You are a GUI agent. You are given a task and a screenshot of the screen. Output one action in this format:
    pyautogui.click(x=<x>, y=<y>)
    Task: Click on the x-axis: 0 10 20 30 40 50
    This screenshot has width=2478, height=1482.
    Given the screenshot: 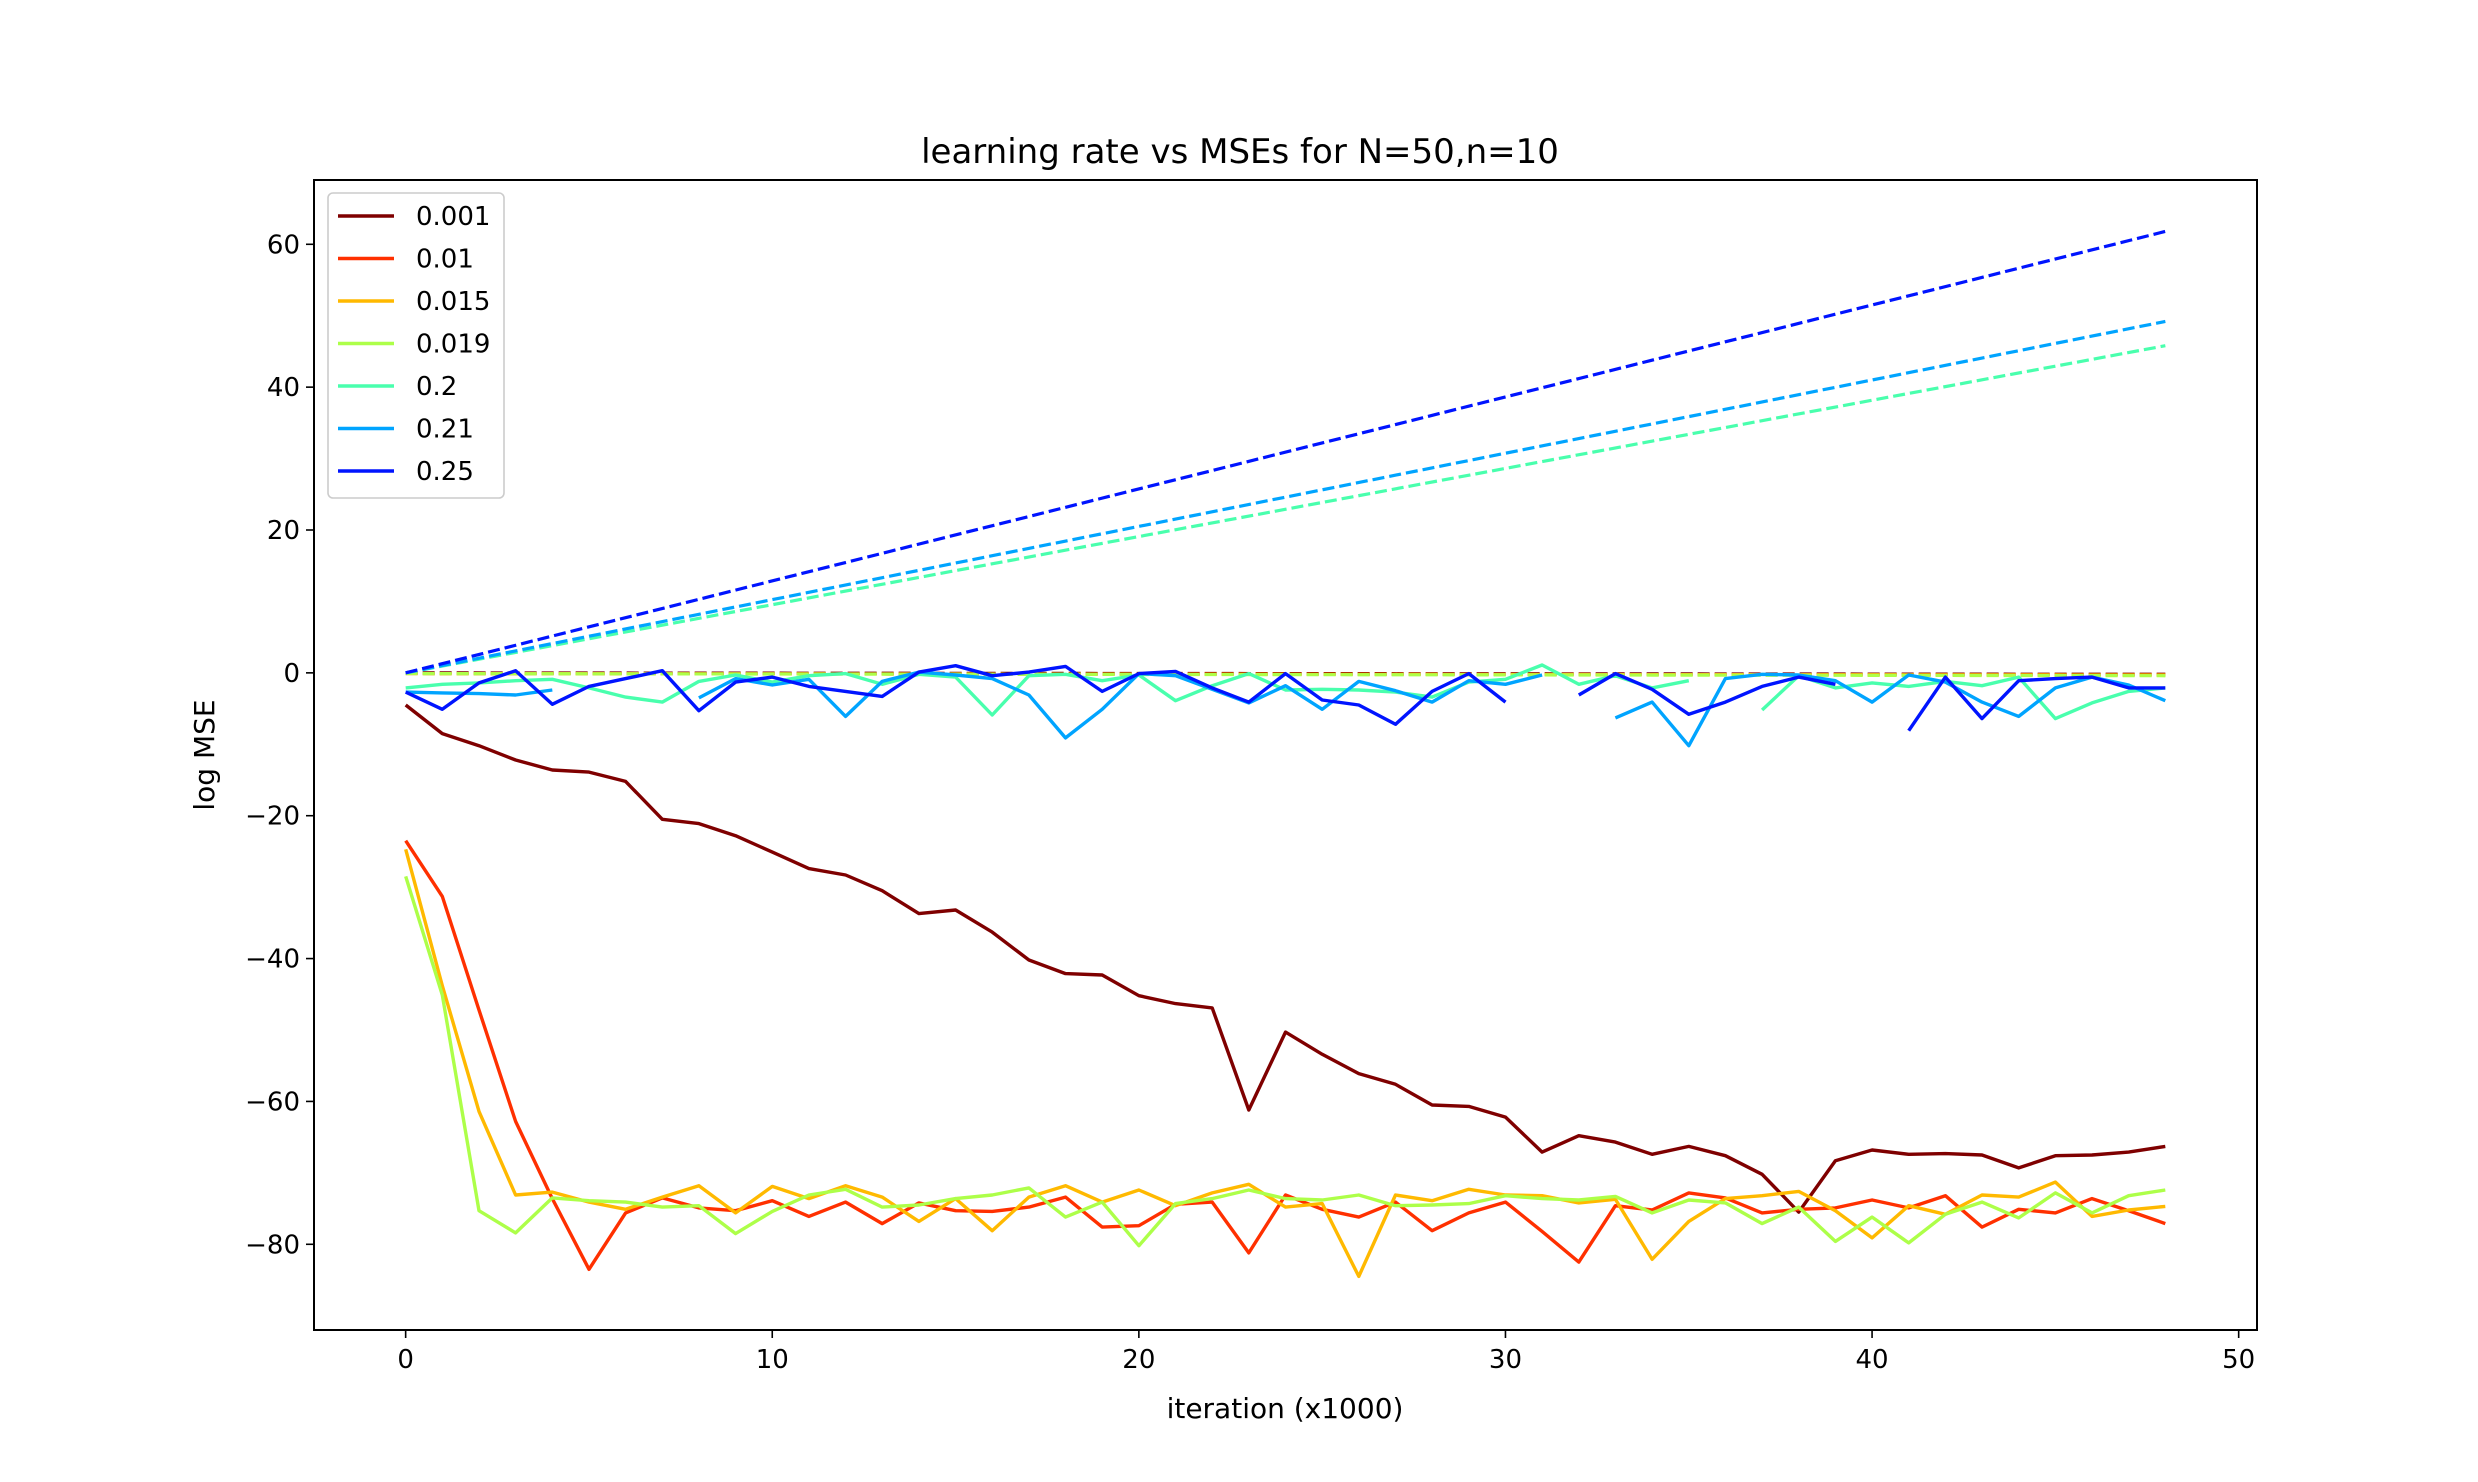 What is the action you would take?
    pyautogui.click(x=1326, y=1352)
    